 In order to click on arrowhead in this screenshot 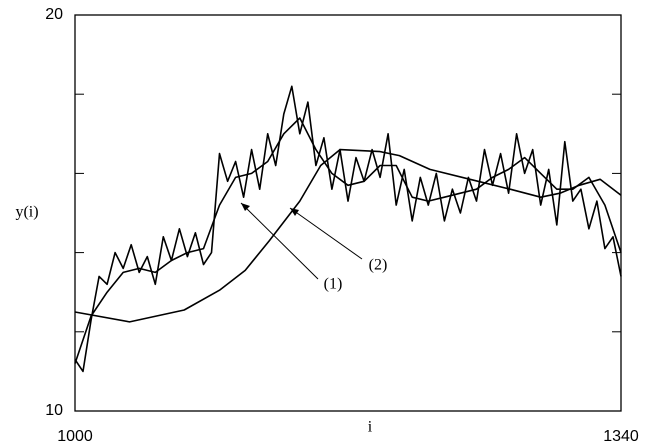, I will do `click(245, 207)`.